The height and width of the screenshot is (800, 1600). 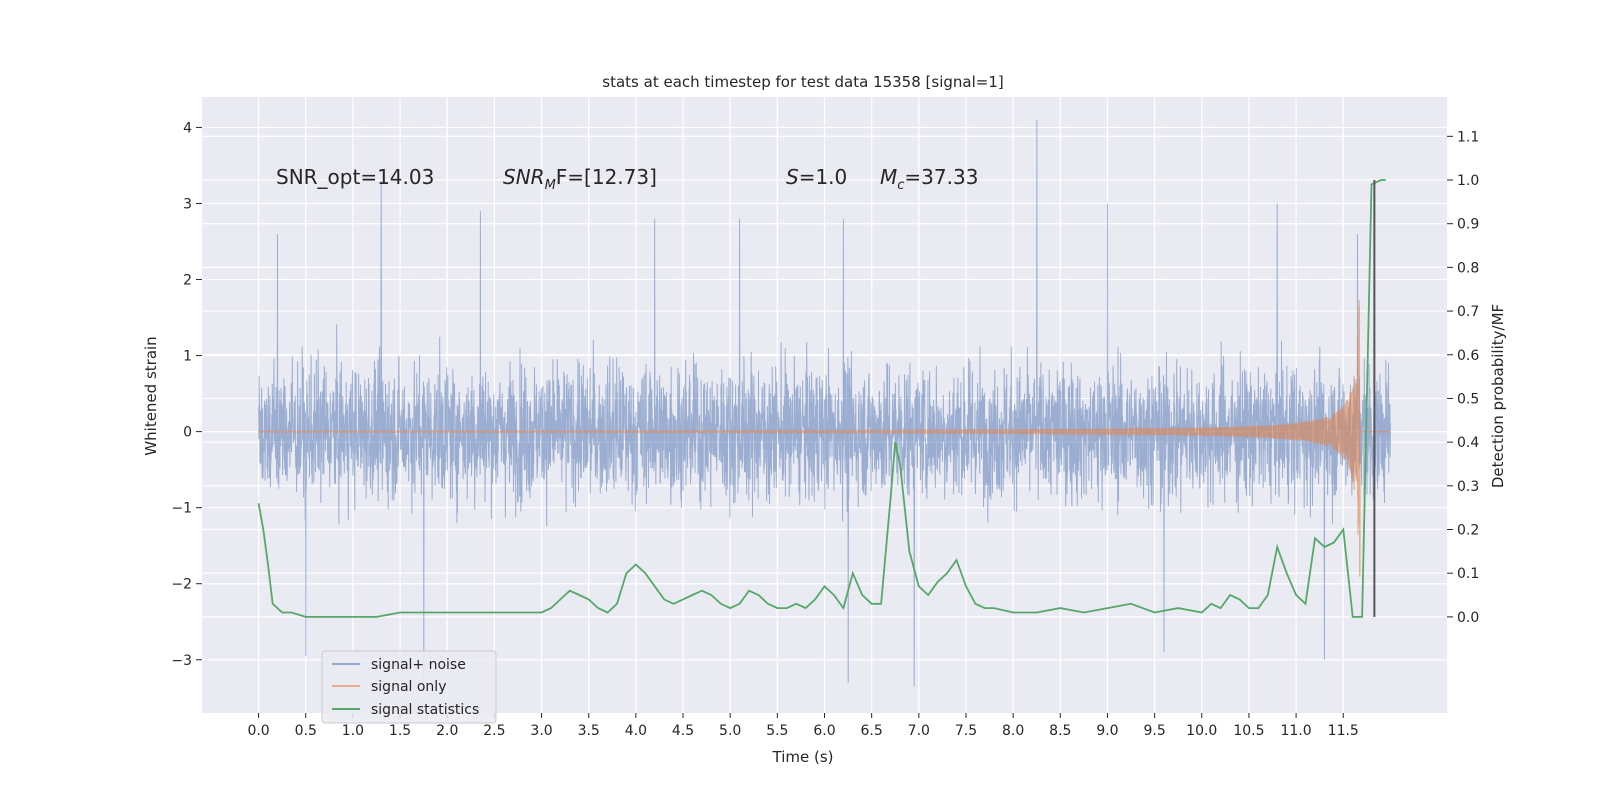 What do you see at coordinates (1468, 487) in the screenshot?
I see `right-tick-label: 0.3` at bounding box center [1468, 487].